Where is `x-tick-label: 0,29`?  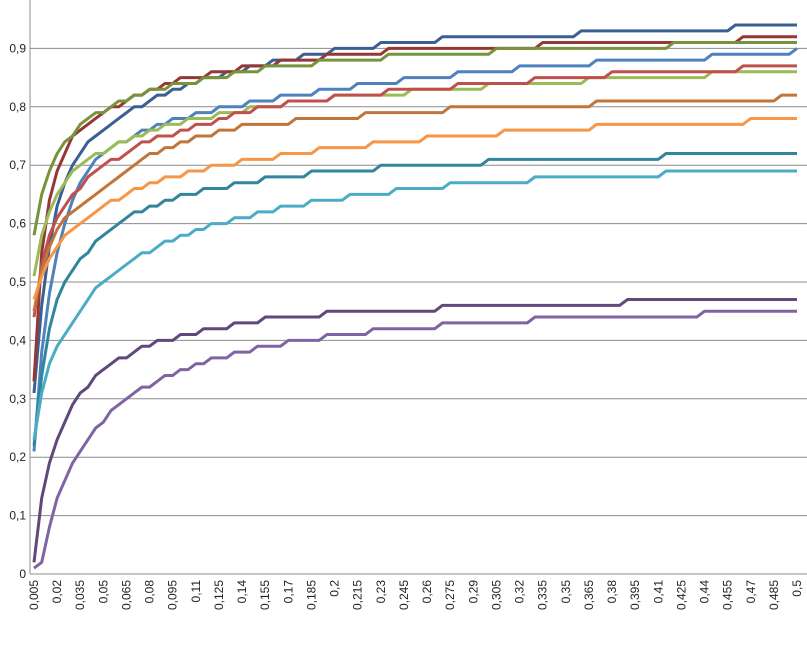 x-tick-label: 0,29 is located at coordinates (473, 592).